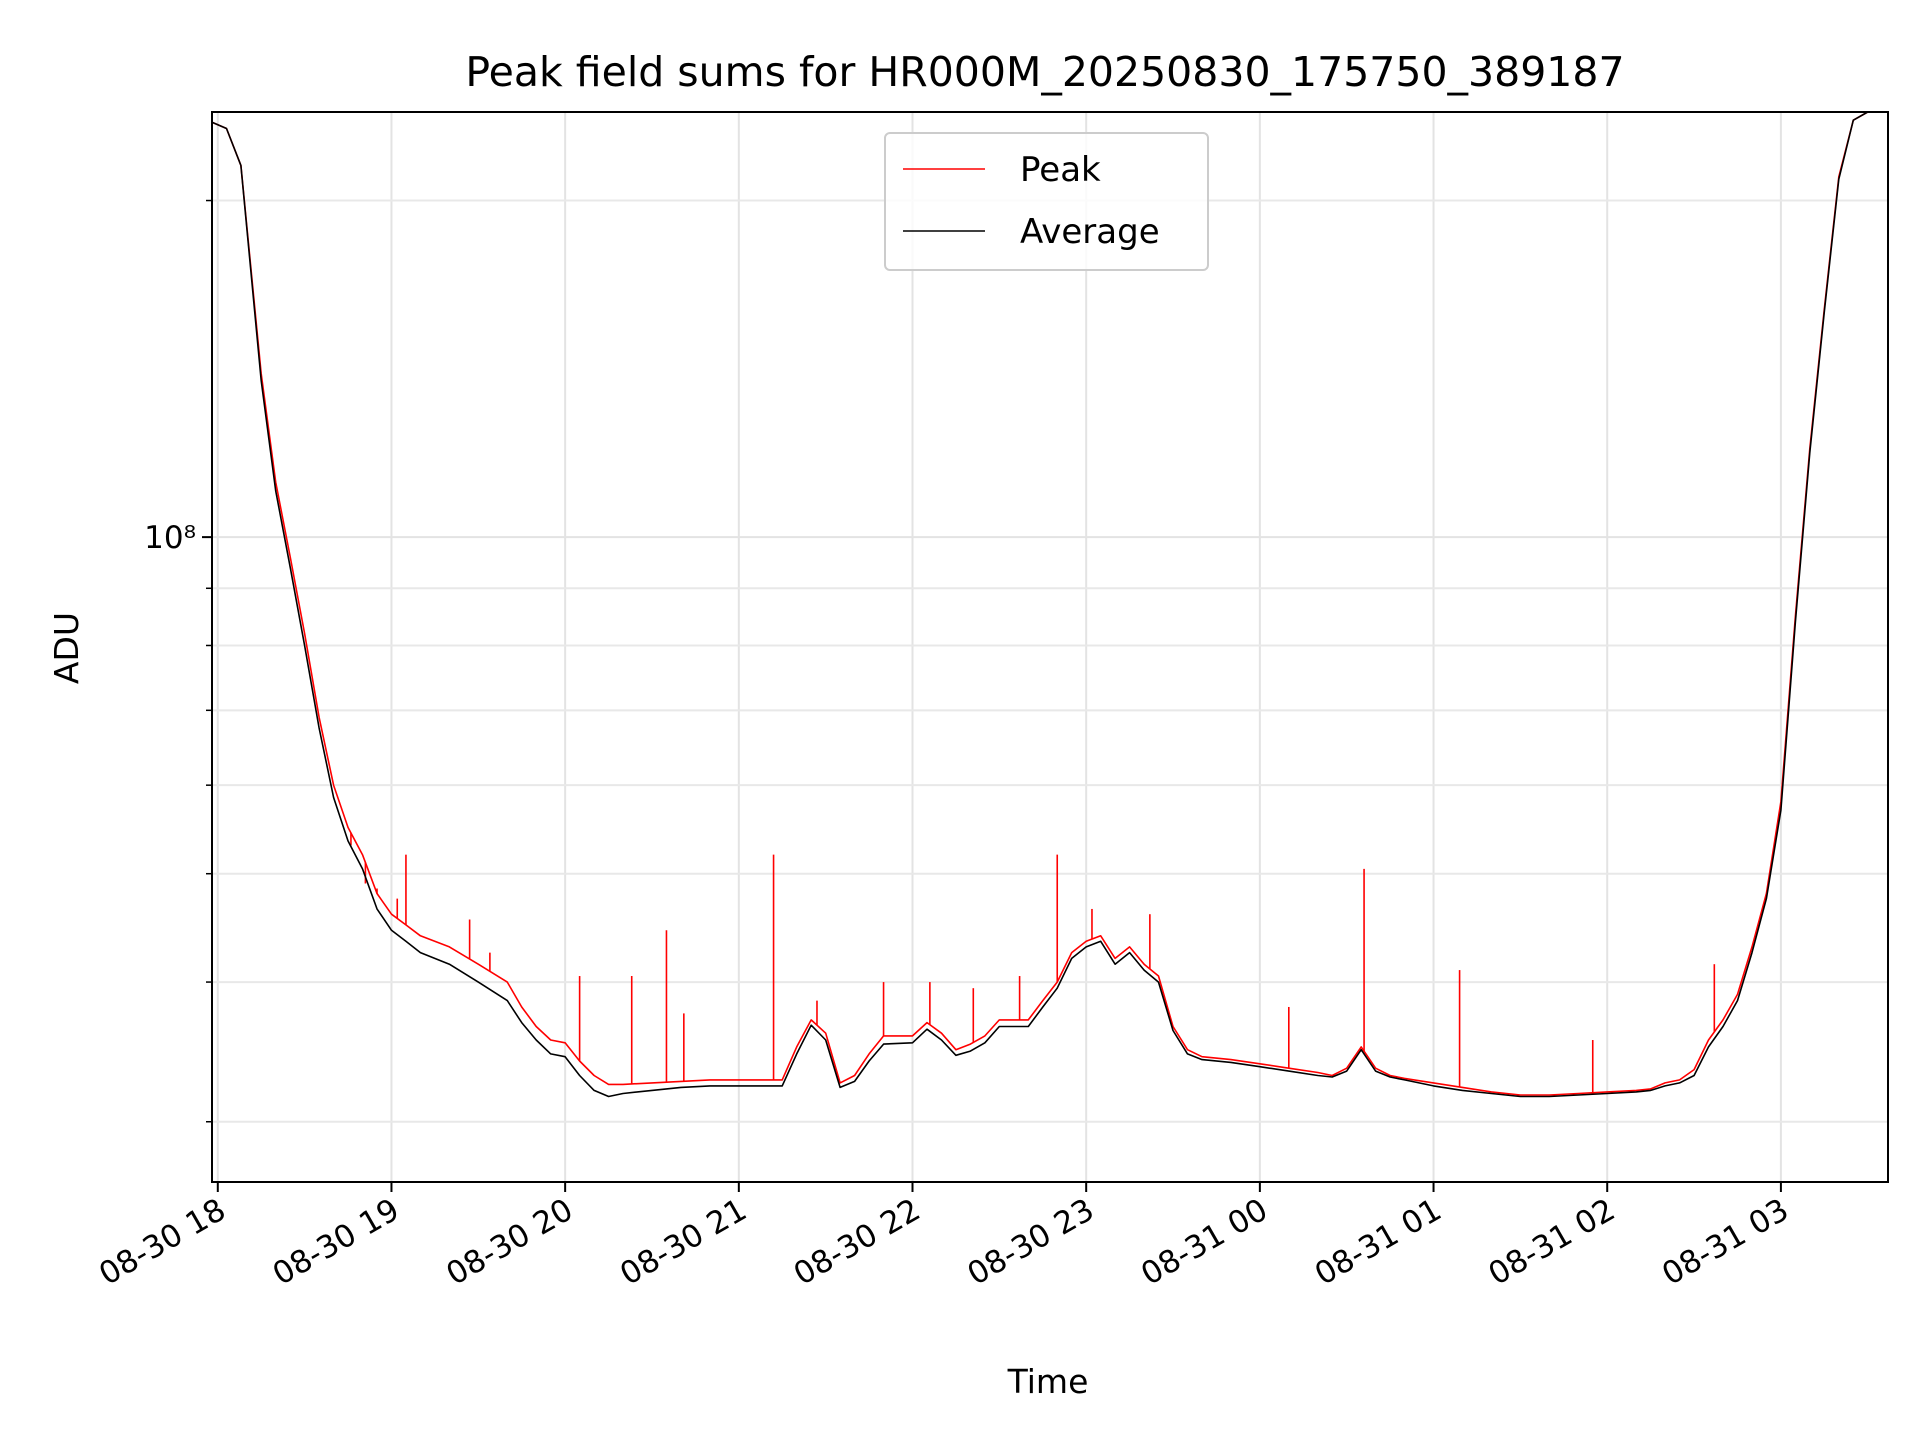  I want to click on y-tick-label: 10⁸, so click(170, 538).